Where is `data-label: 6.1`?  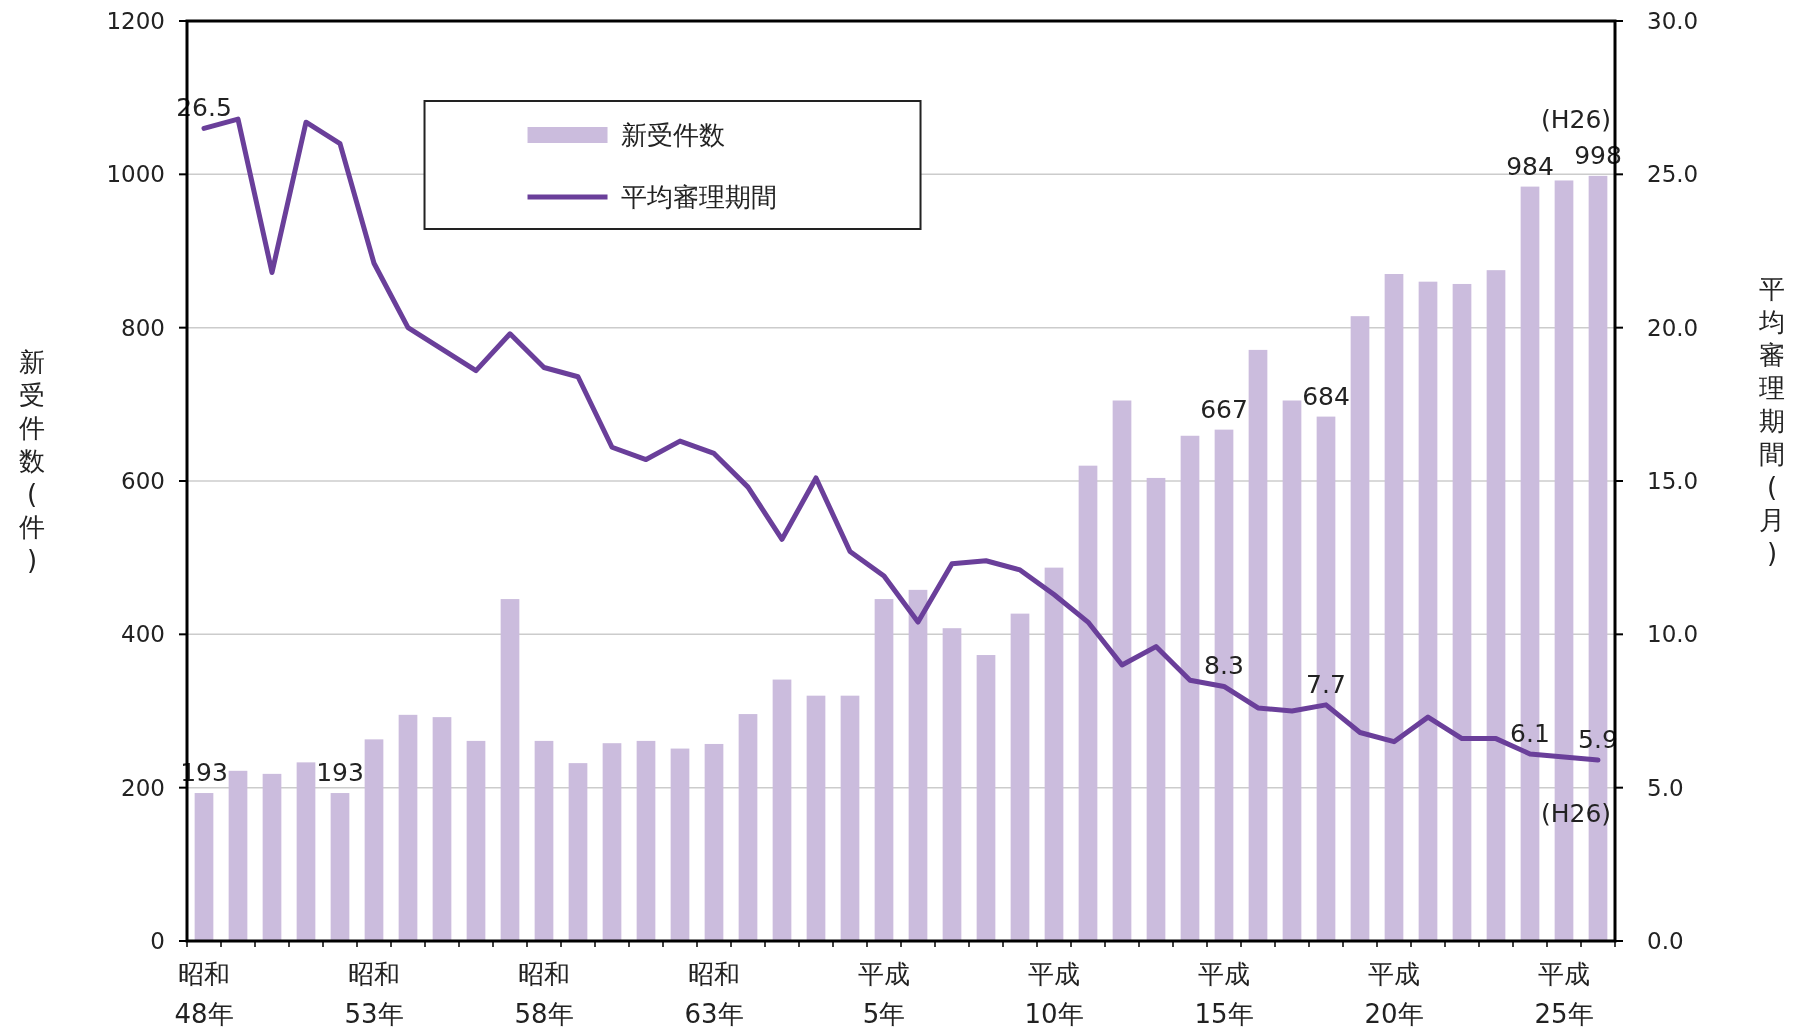 data-label: 6.1 is located at coordinates (1530, 733).